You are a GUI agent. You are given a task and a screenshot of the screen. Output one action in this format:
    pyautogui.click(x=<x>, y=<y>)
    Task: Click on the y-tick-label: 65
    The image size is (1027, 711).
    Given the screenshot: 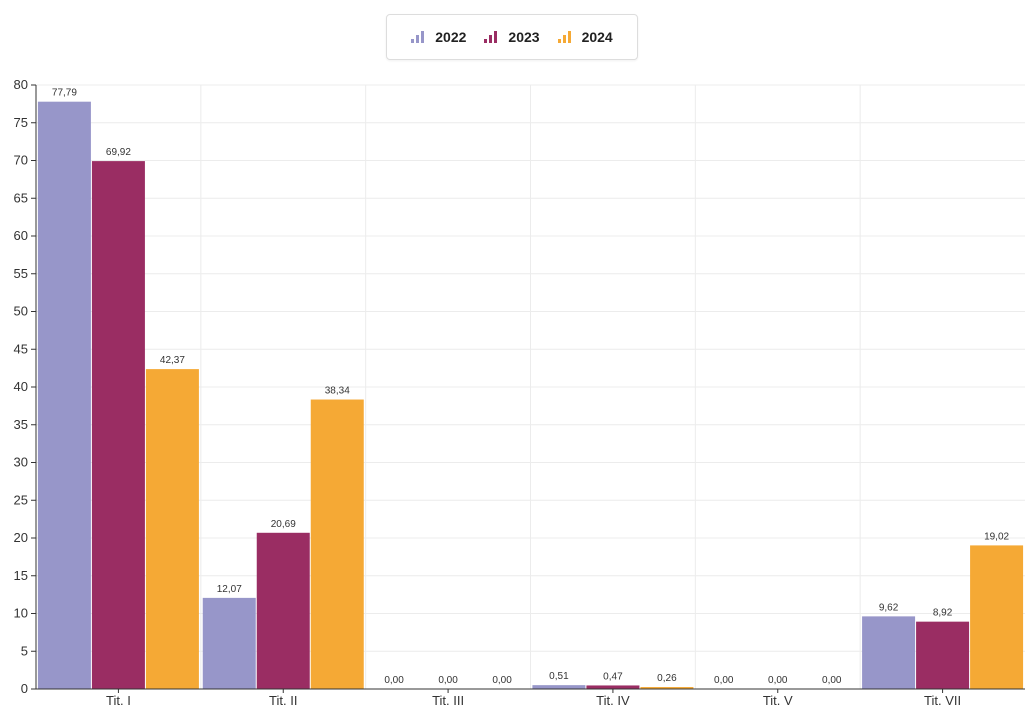 What is the action you would take?
    pyautogui.click(x=21, y=197)
    